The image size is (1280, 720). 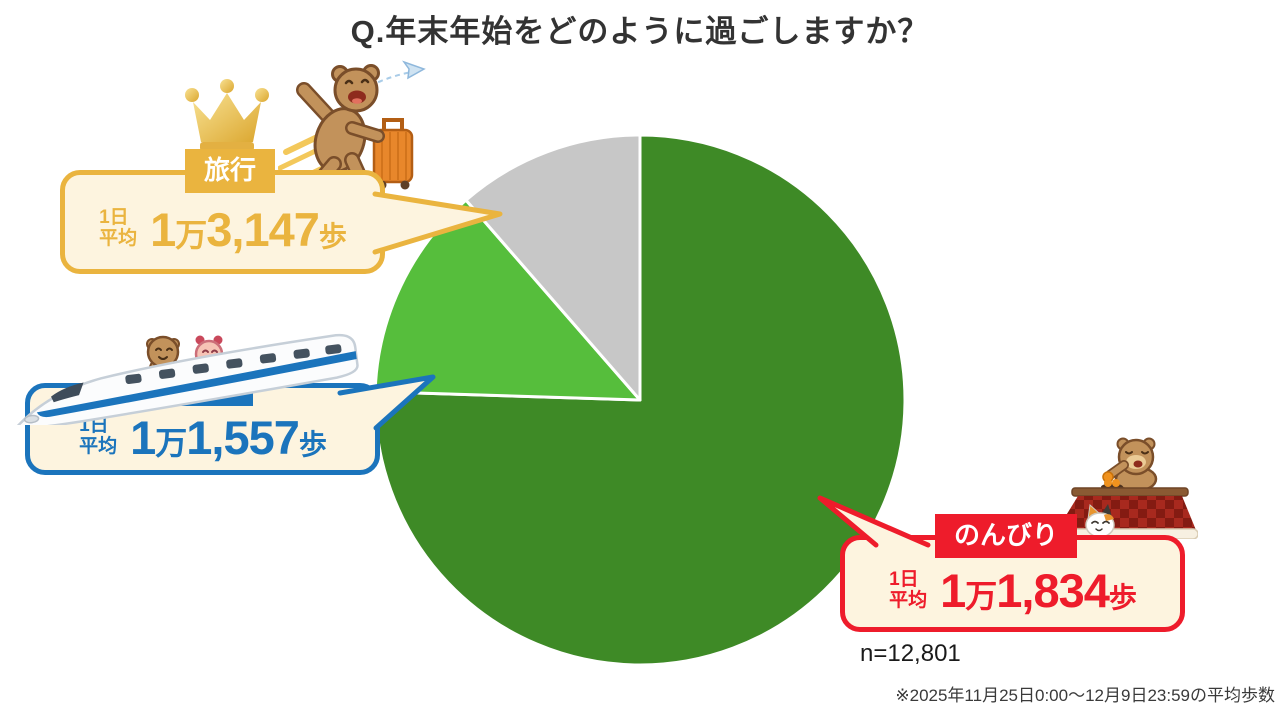 I want to click on steps-value: 1万1,834歩, so click(x=1038, y=590).